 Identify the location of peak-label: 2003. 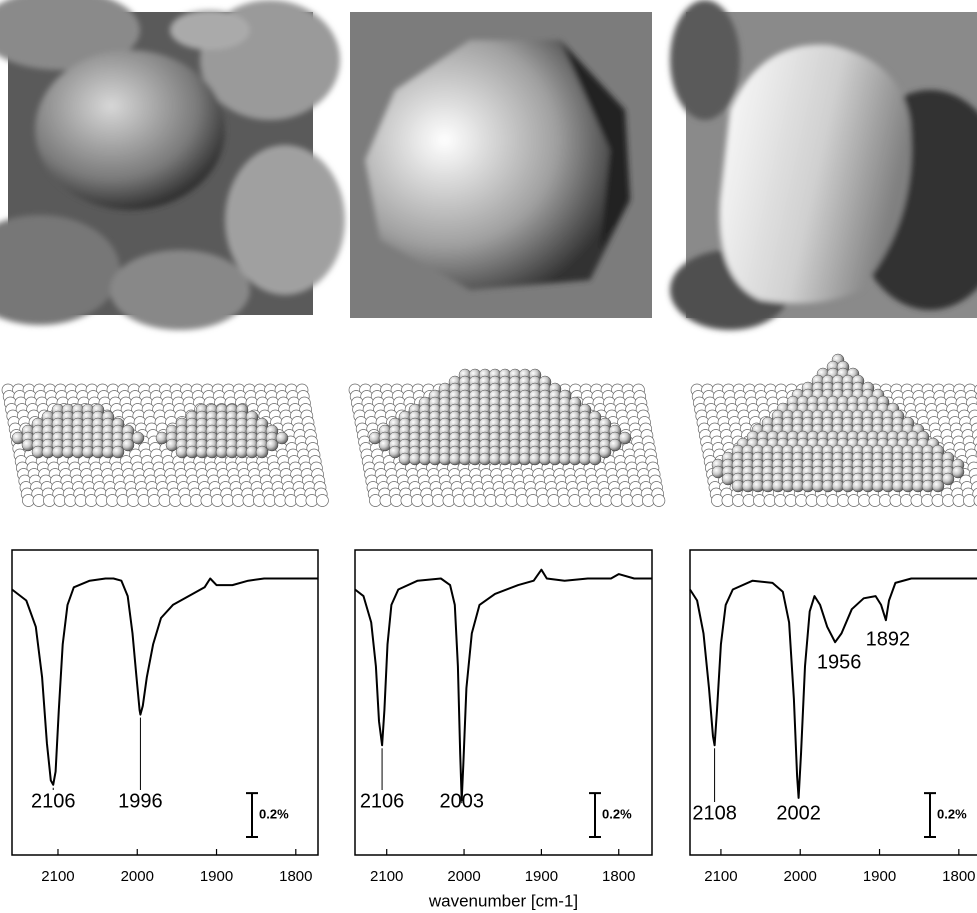
(461, 801).